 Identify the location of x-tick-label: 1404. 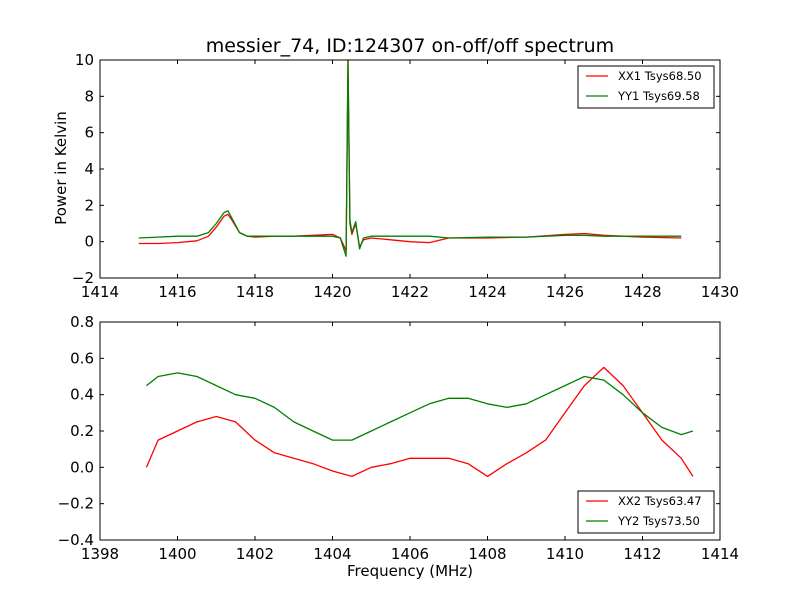
(332, 554).